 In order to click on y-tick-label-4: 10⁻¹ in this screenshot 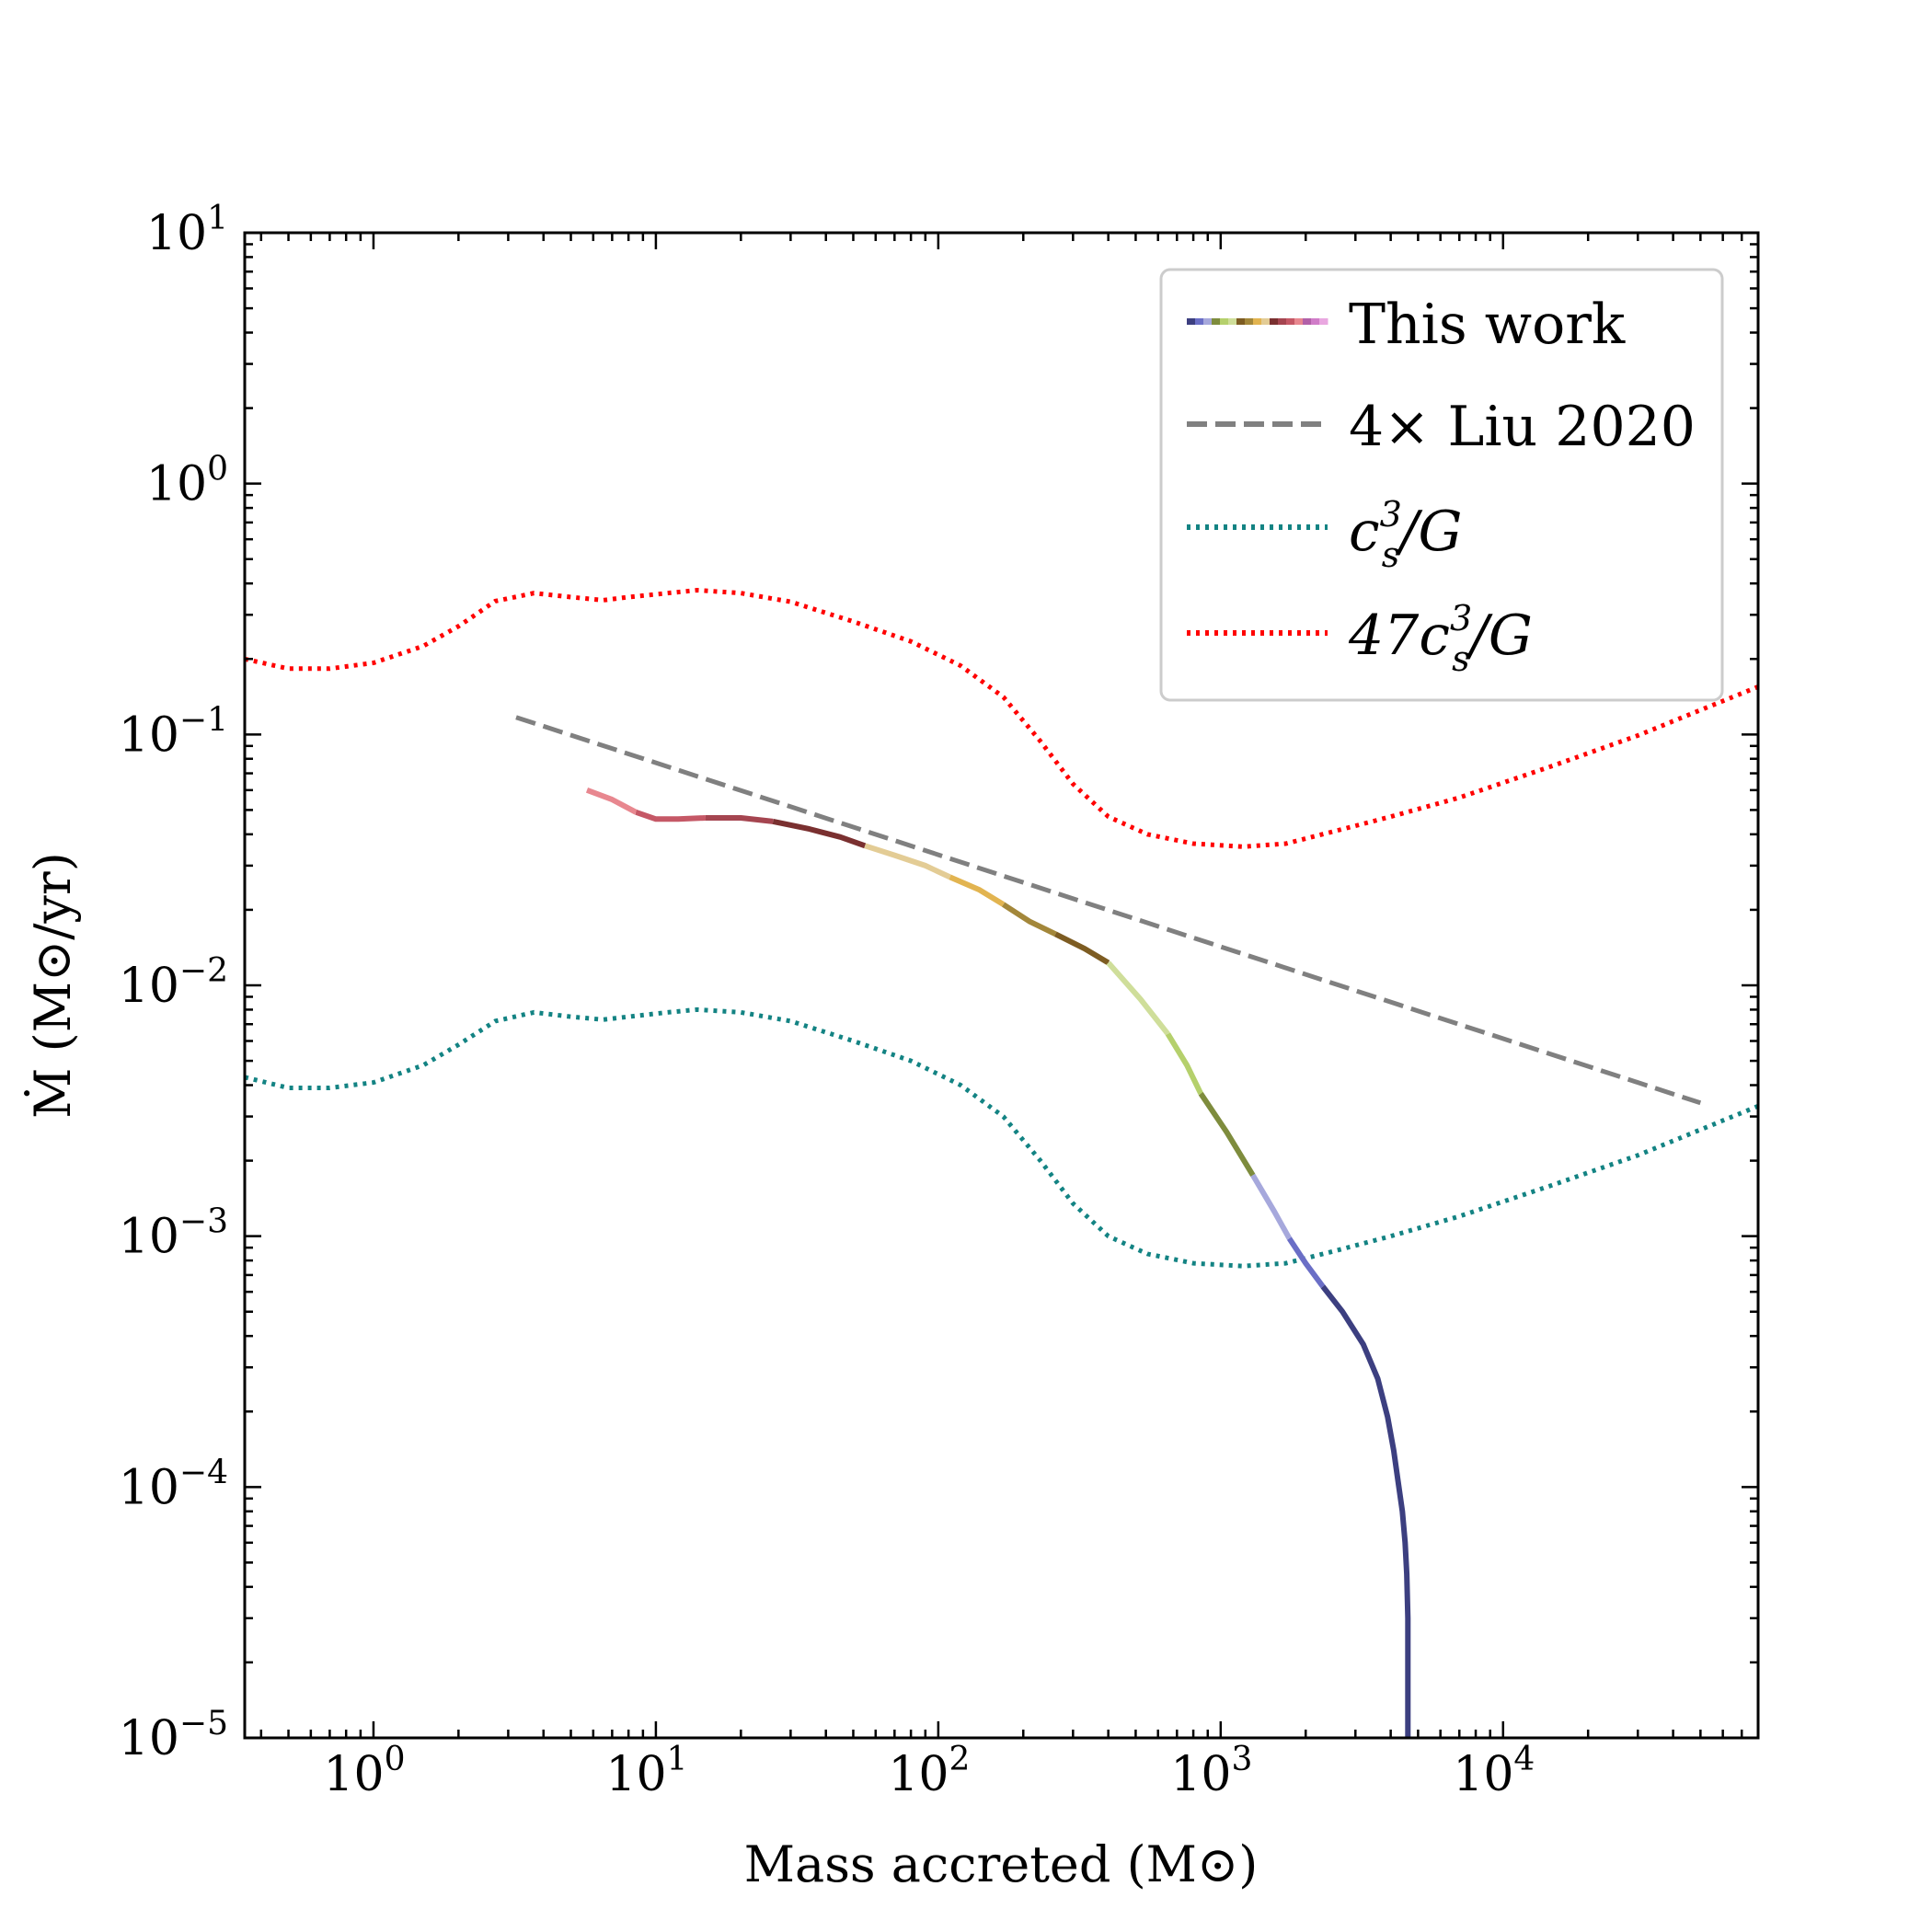, I will do `click(173, 732)`.